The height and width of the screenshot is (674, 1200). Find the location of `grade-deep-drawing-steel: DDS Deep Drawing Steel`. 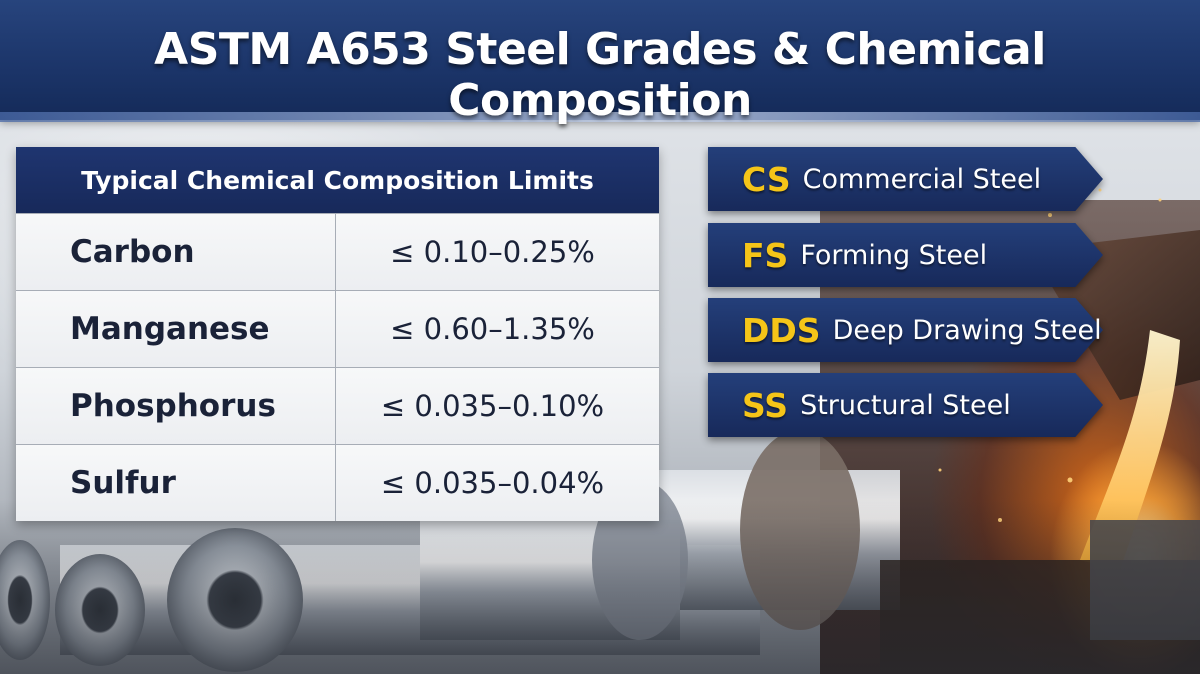

grade-deep-drawing-steel: DDS Deep Drawing Steel is located at coordinates (905, 330).